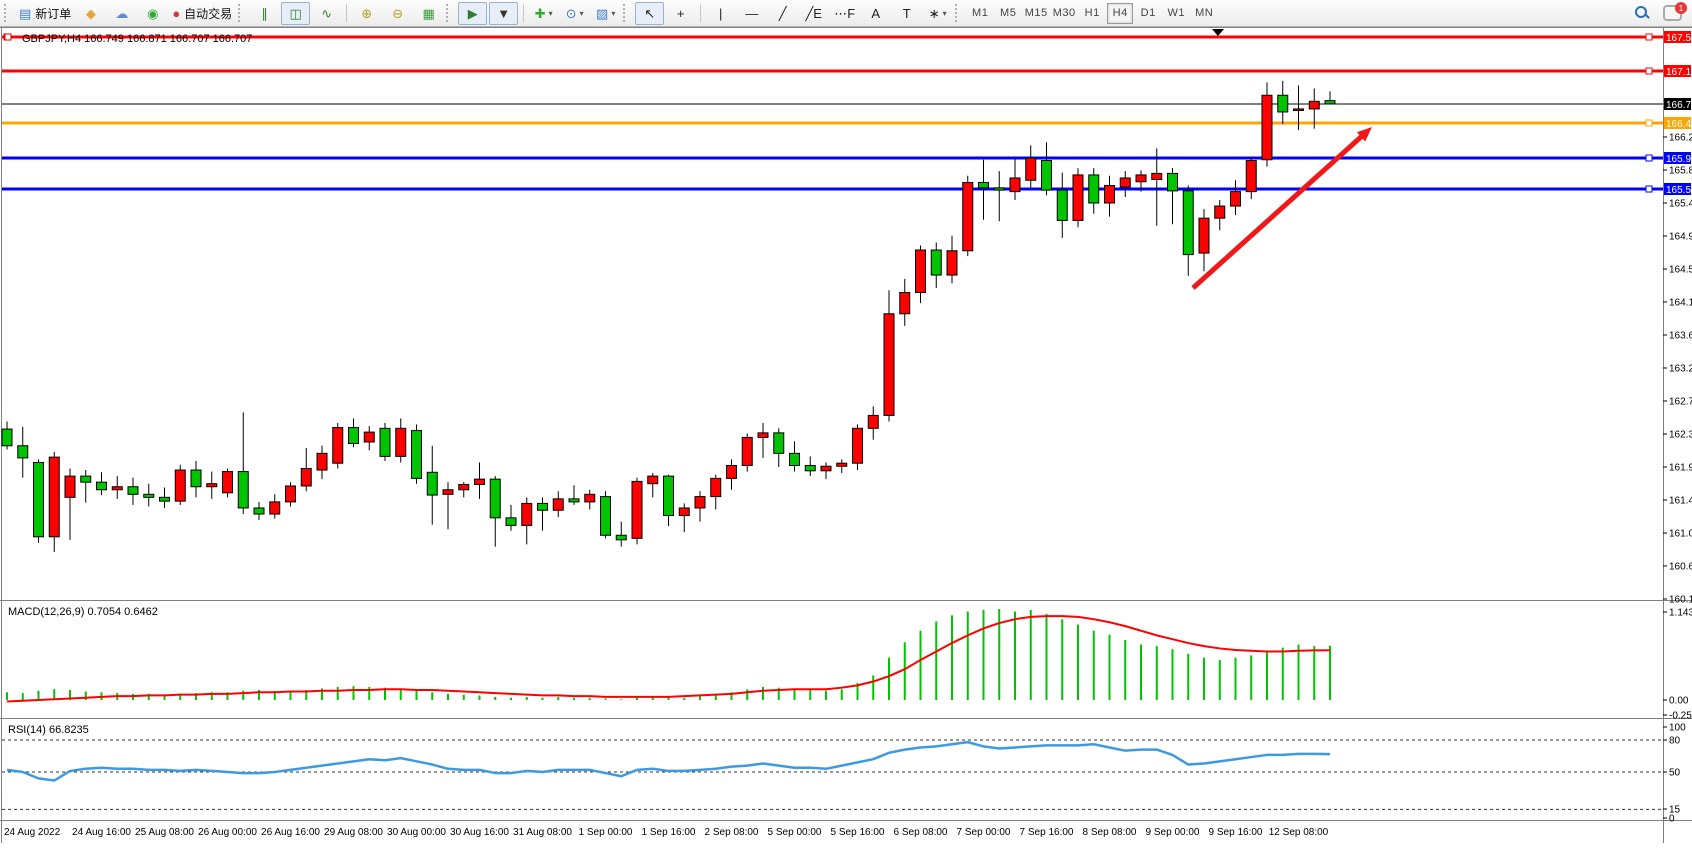 The image size is (1692, 849). I want to click on horizontal-line-icon: —, so click(752, 13).